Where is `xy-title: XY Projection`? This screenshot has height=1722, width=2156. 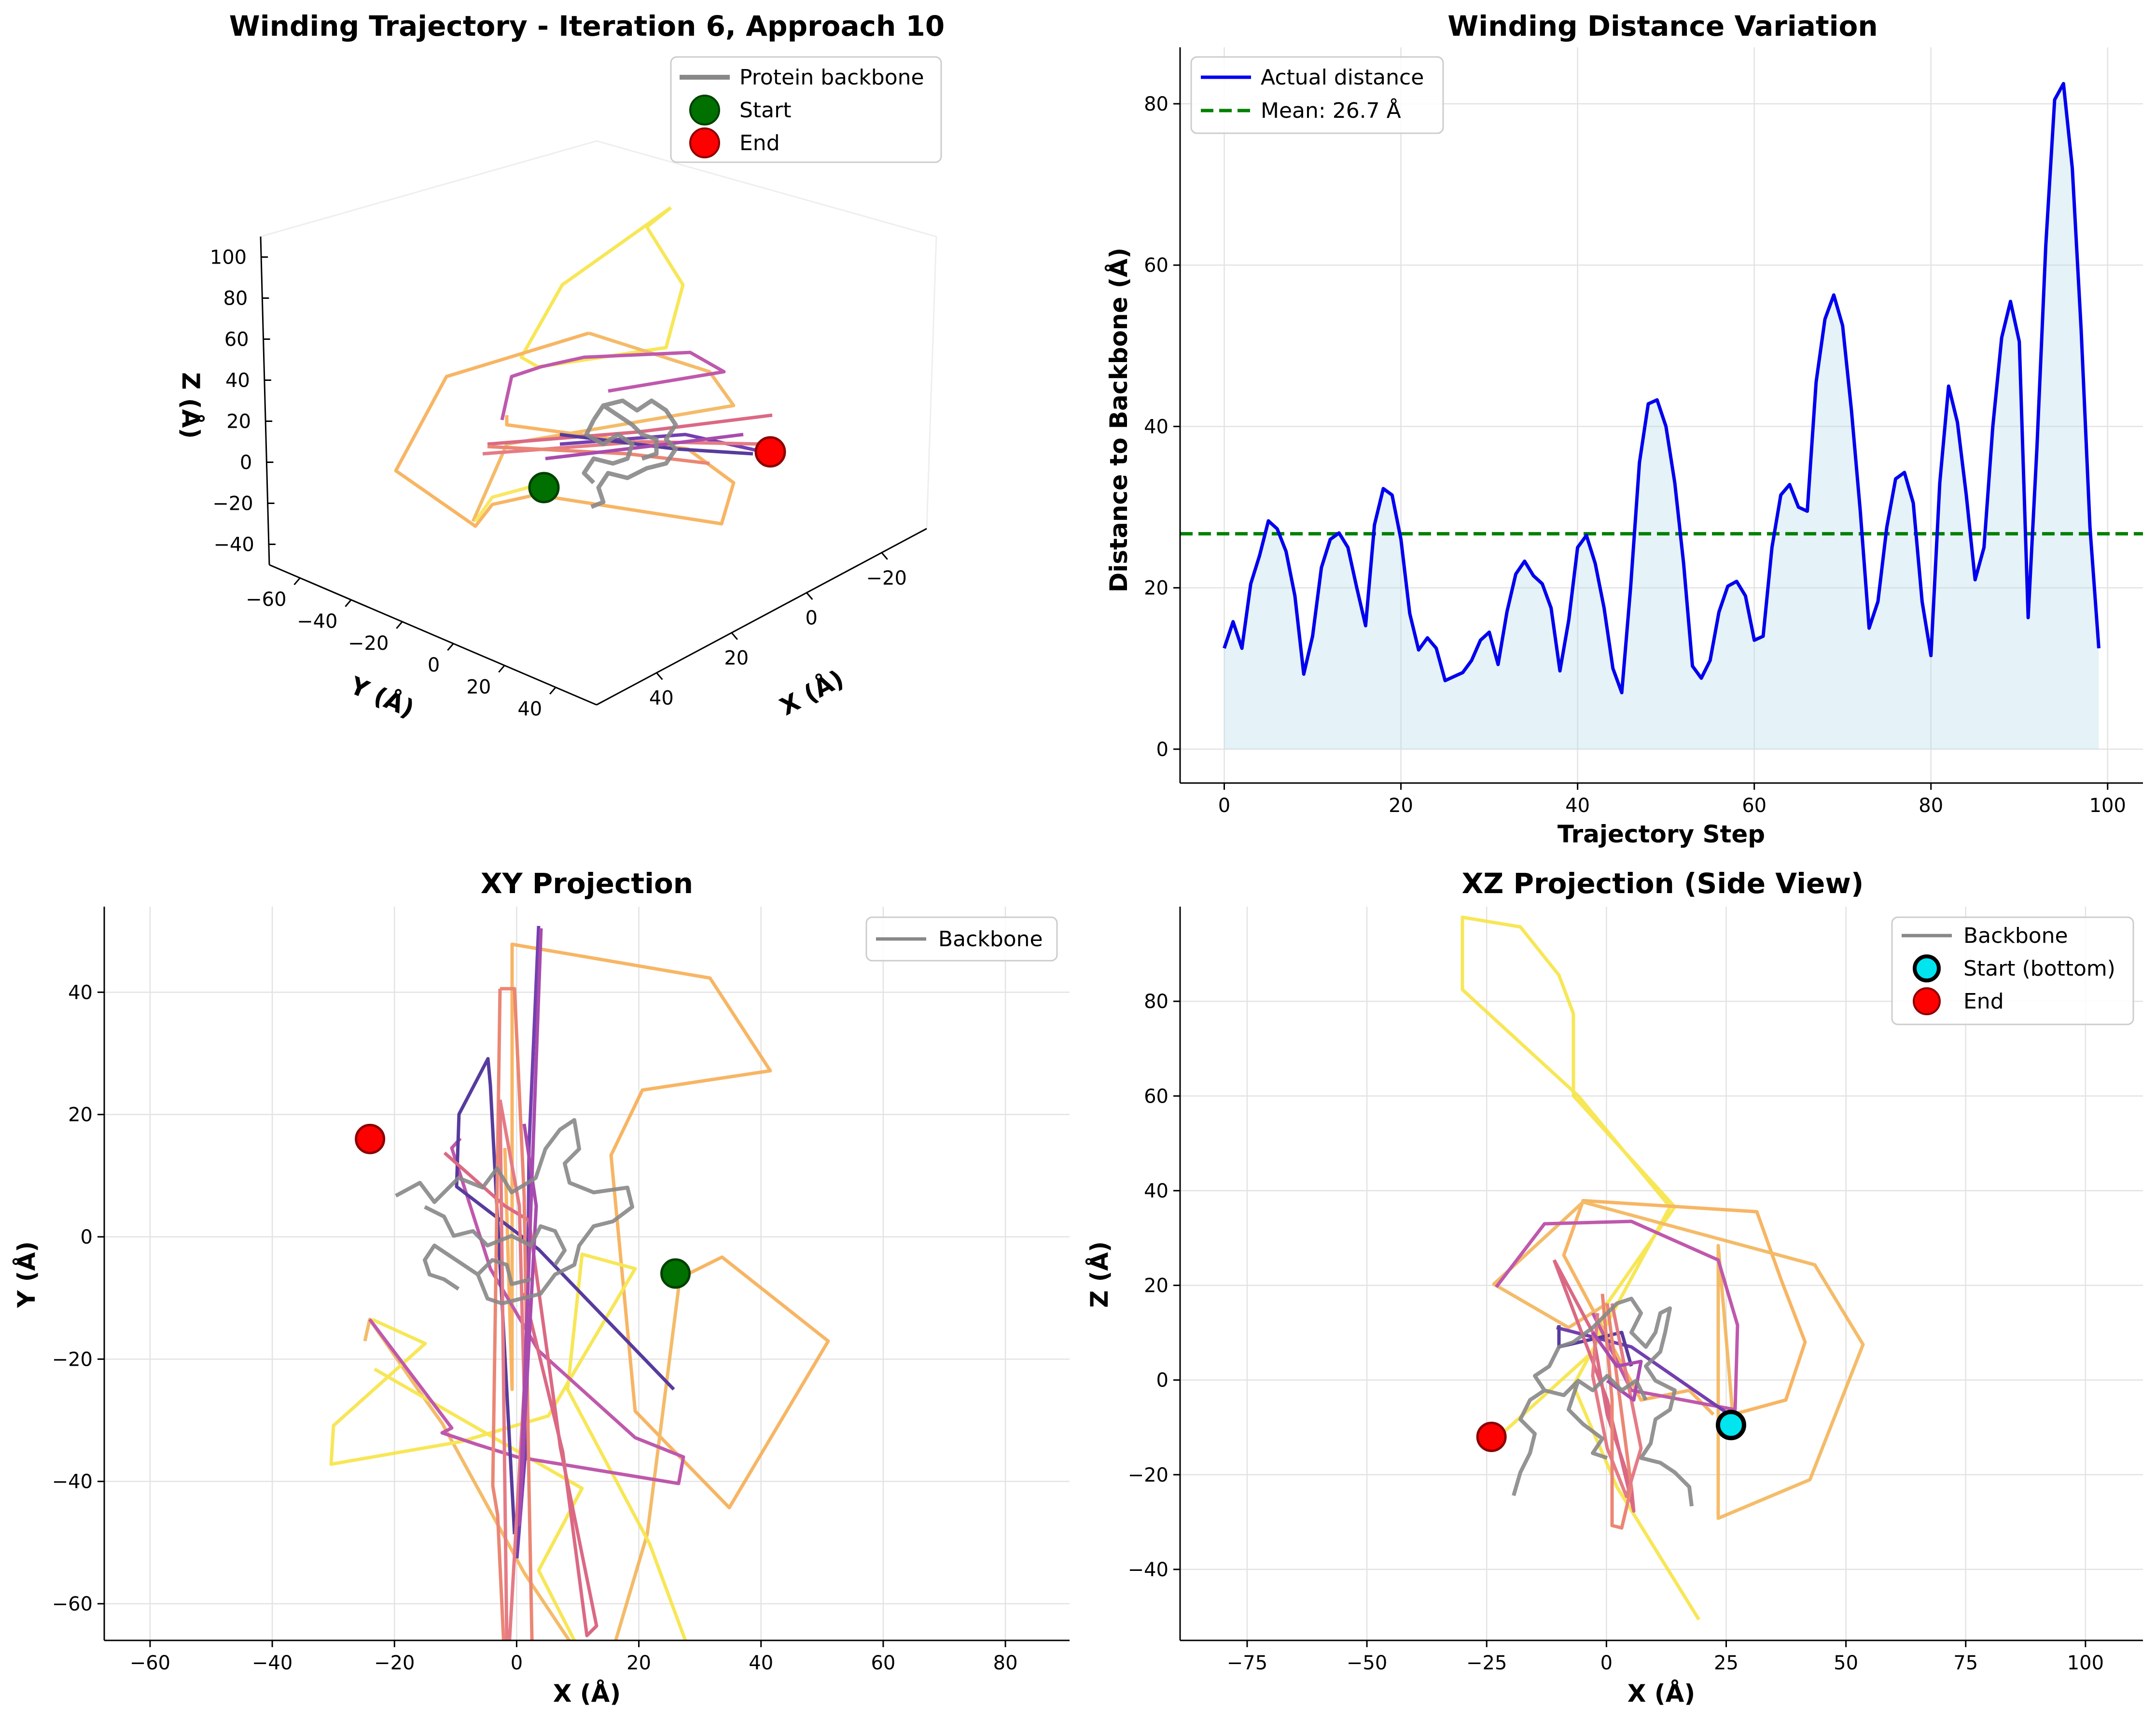 xy-title: XY Projection is located at coordinates (587, 884).